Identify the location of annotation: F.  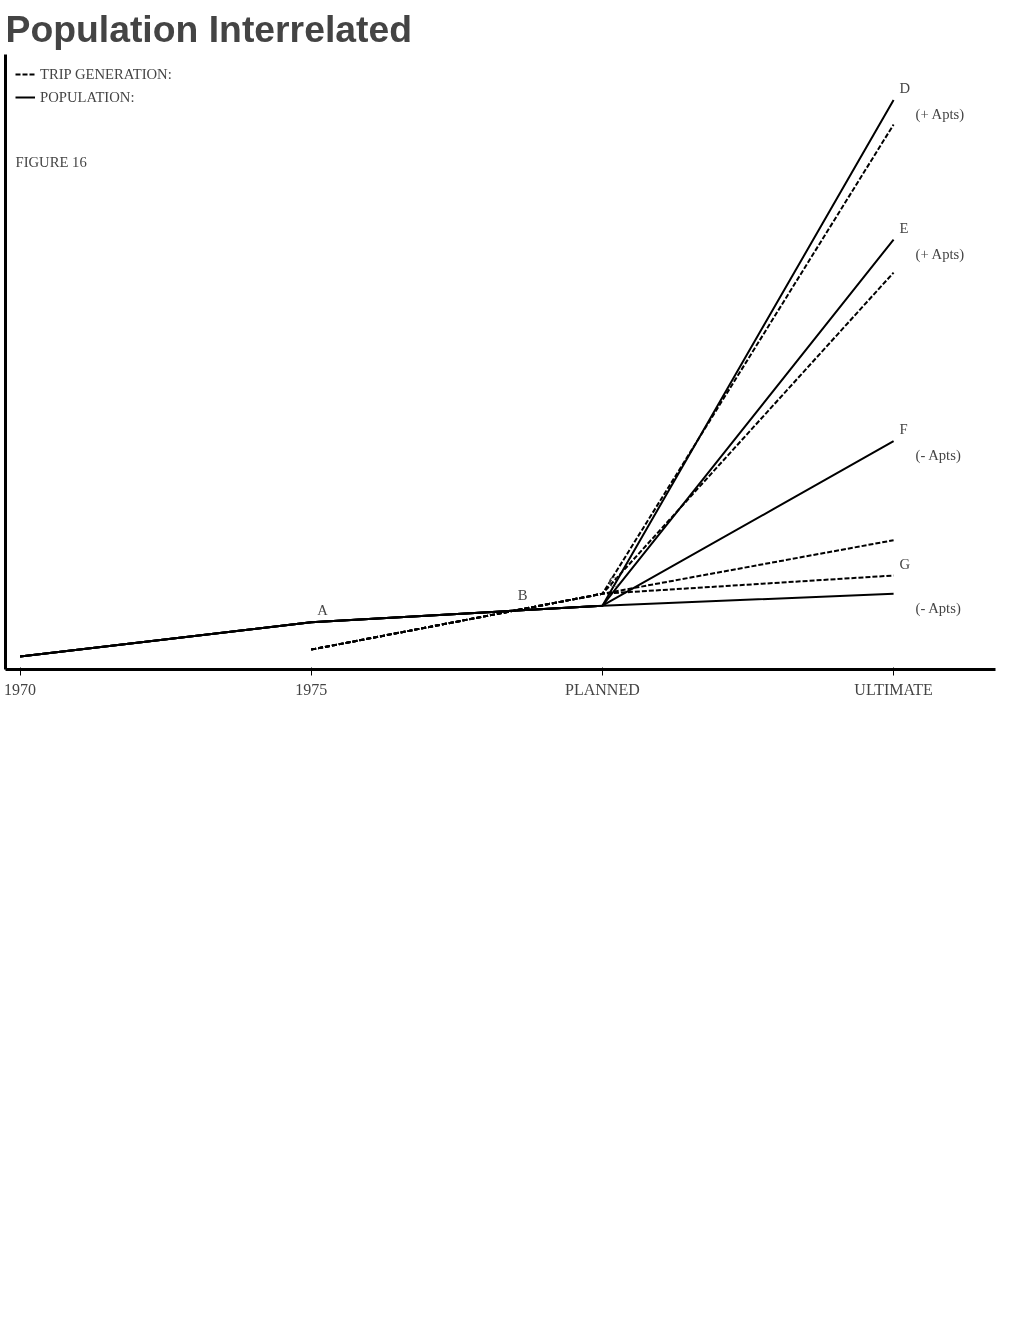
(903, 429).